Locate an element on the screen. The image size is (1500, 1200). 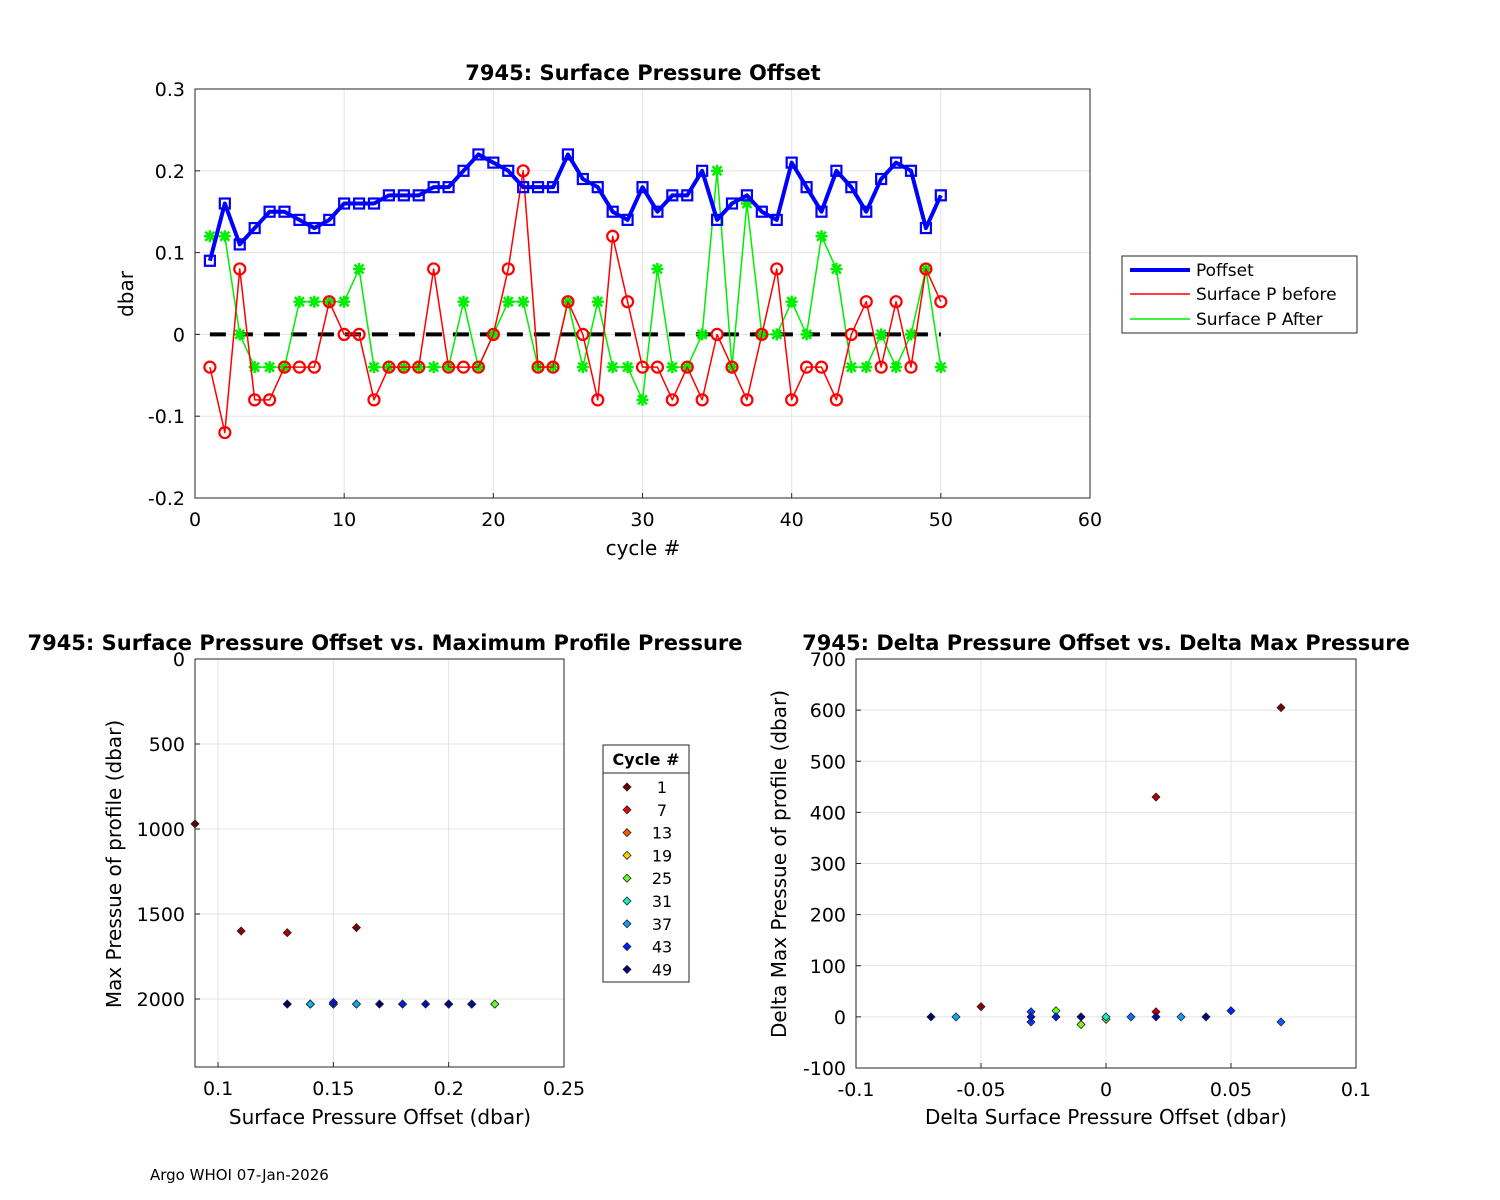
x-tick-label: 0.05 is located at coordinates (1231, 1090).